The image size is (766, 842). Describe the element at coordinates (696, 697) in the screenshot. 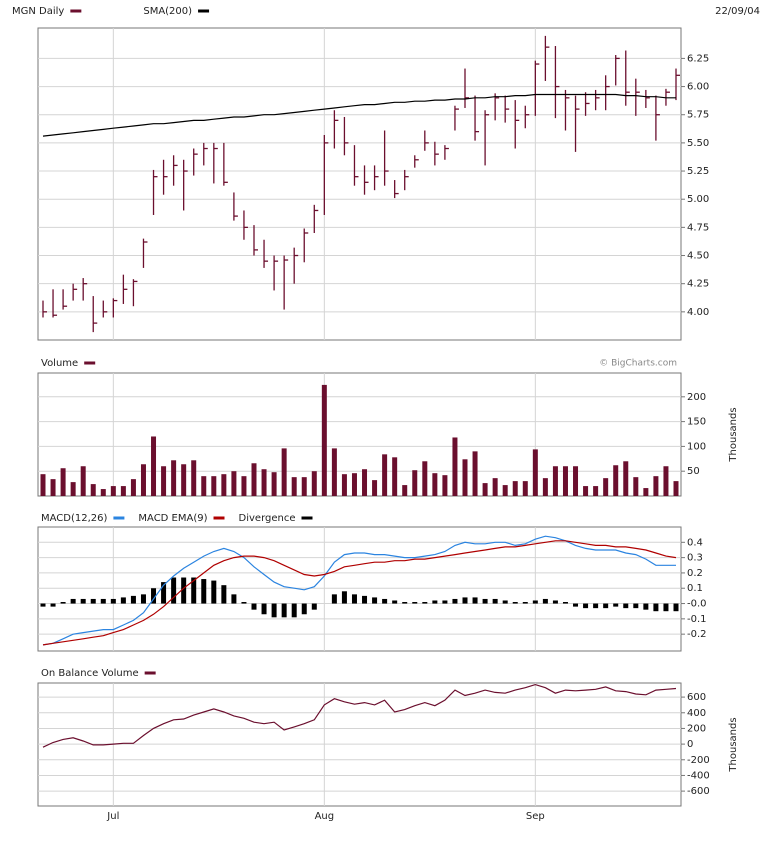

I see `y-tick-label: 600` at that location.